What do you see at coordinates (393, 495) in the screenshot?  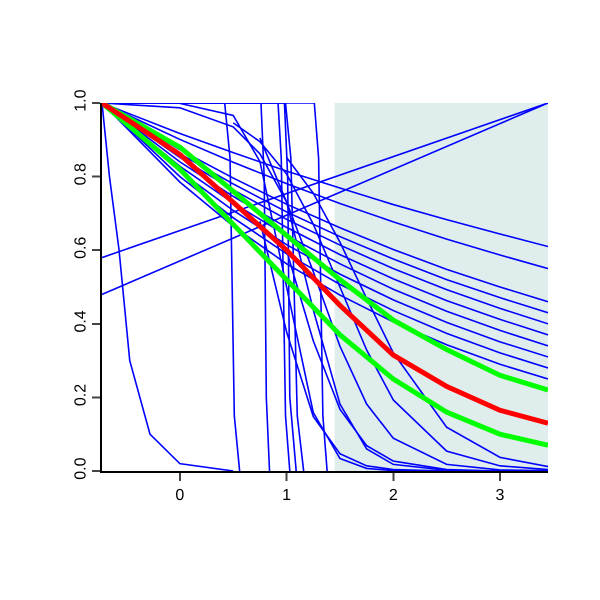 I see `x-tick-label: 2` at bounding box center [393, 495].